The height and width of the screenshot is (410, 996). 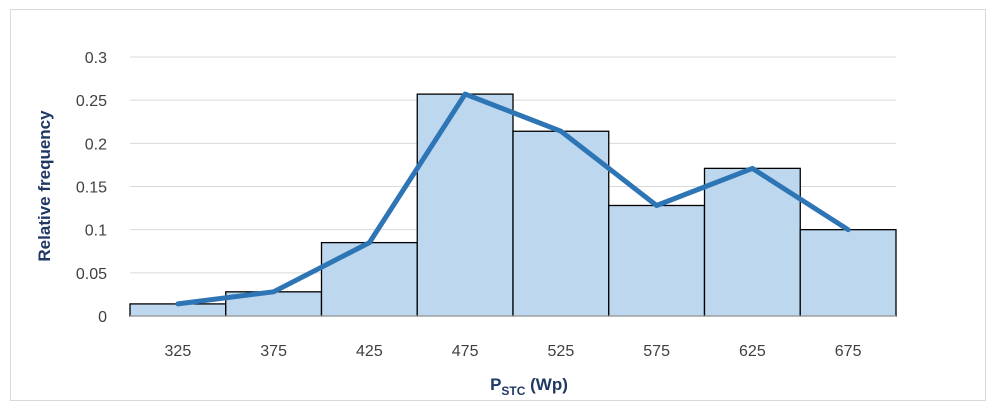 What do you see at coordinates (465, 351) in the screenshot?
I see `x-tick-label: 475` at bounding box center [465, 351].